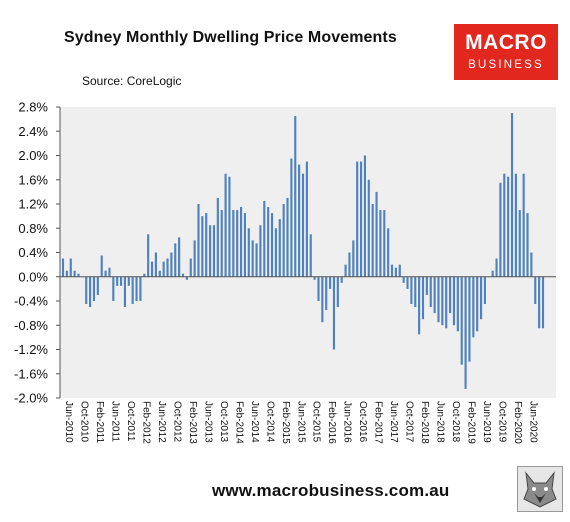  What do you see at coordinates (33, 276) in the screenshot?
I see `y-tick-label: 0.0%` at bounding box center [33, 276].